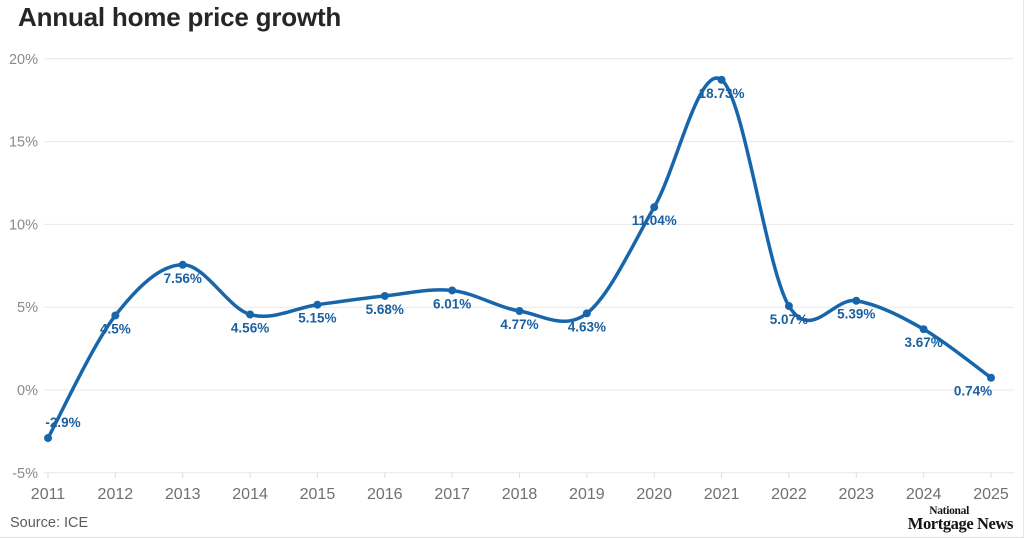 The height and width of the screenshot is (538, 1024). Describe the element at coordinates (924, 494) in the screenshot. I see `x-axis-tick-label: 2024` at that location.